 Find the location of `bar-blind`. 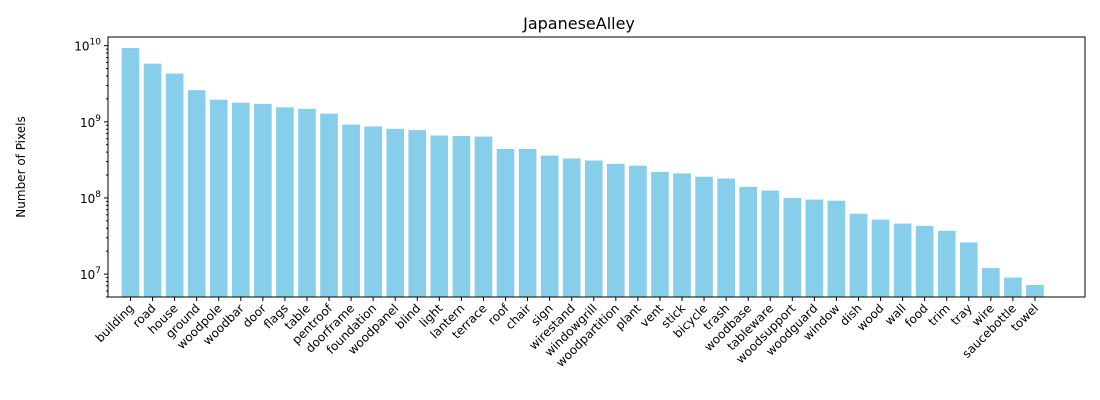

bar-blind is located at coordinates (417, 213).